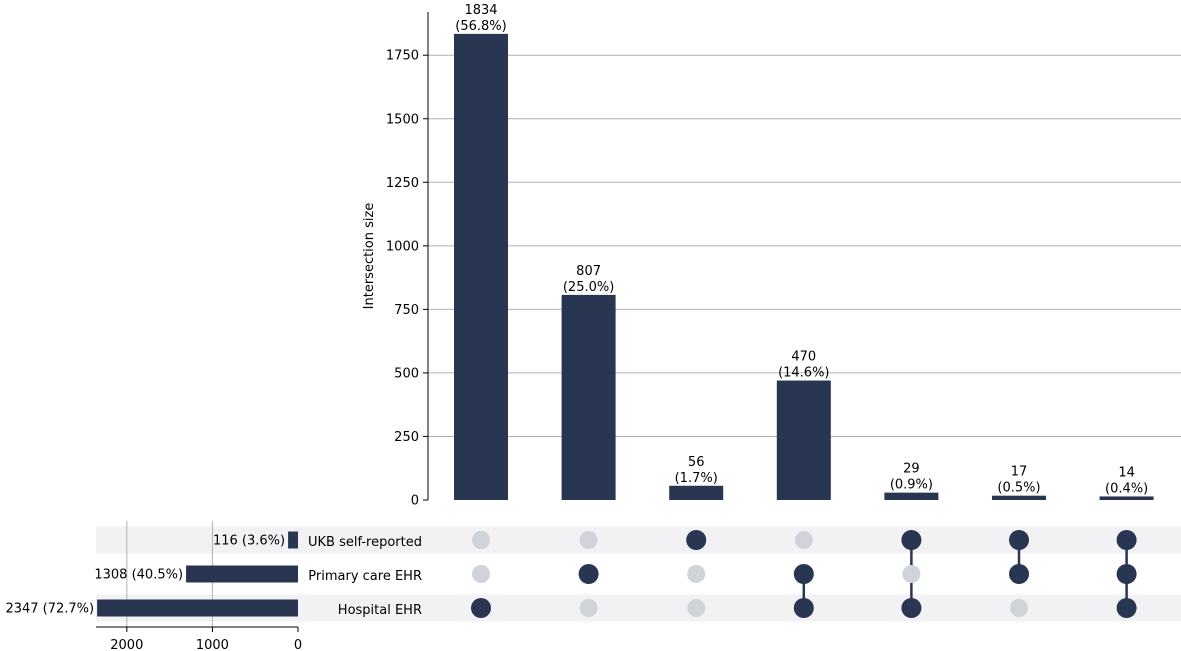 This screenshot has width=1181, height=651. What do you see at coordinates (1019, 472) in the screenshot?
I see `intersection-count-label: 17` at bounding box center [1019, 472].